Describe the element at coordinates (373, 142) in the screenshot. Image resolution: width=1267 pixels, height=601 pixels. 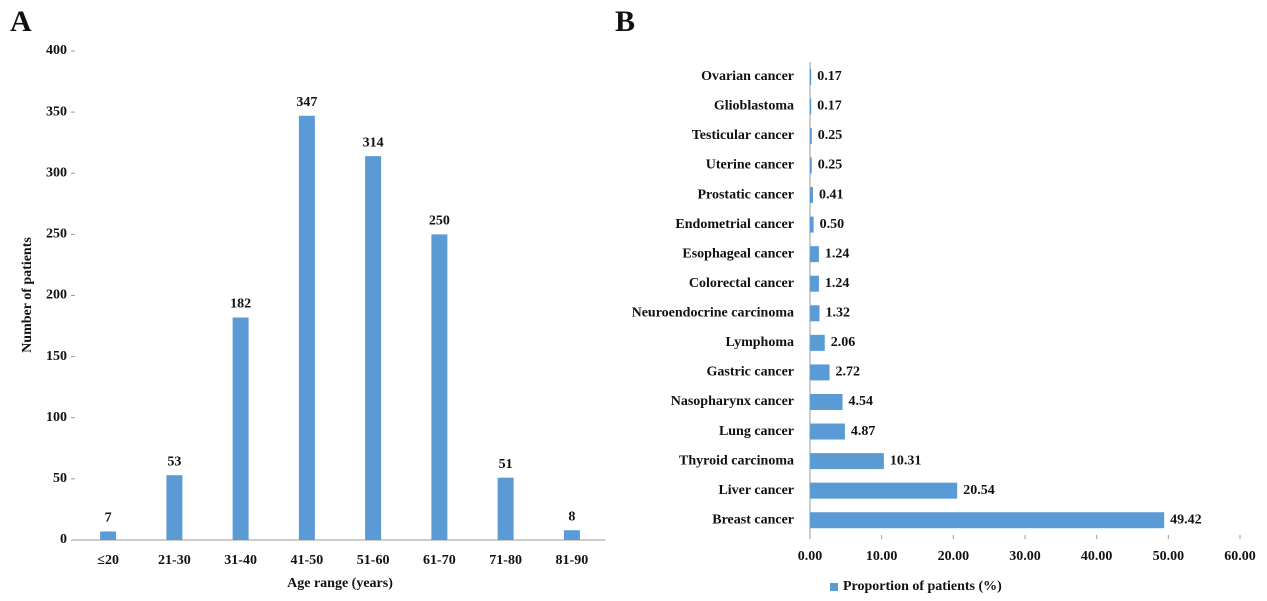
I see `data-label: 314` at that location.